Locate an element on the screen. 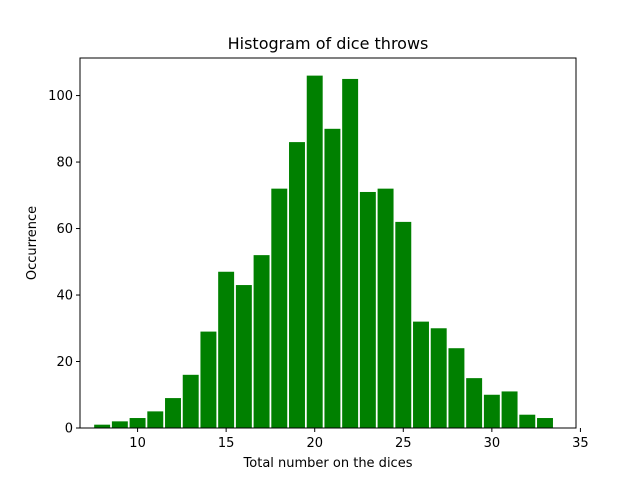 This screenshot has width=640, height=480. y-tick-label: 80 is located at coordinates (64, 163).